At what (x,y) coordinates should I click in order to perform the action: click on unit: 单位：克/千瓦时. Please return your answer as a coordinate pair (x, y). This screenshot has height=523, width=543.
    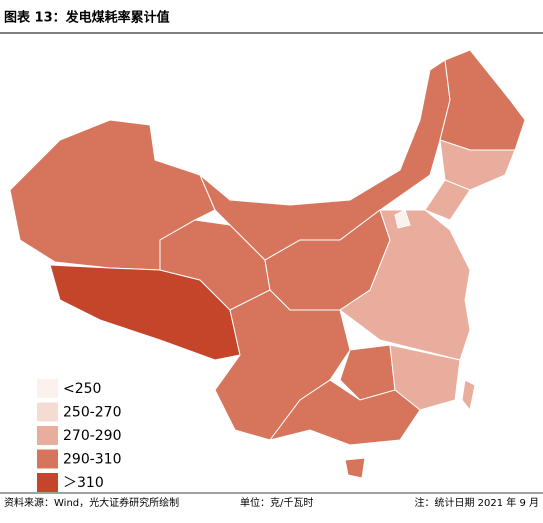
    Looking at the image, I should click on (276, 502).